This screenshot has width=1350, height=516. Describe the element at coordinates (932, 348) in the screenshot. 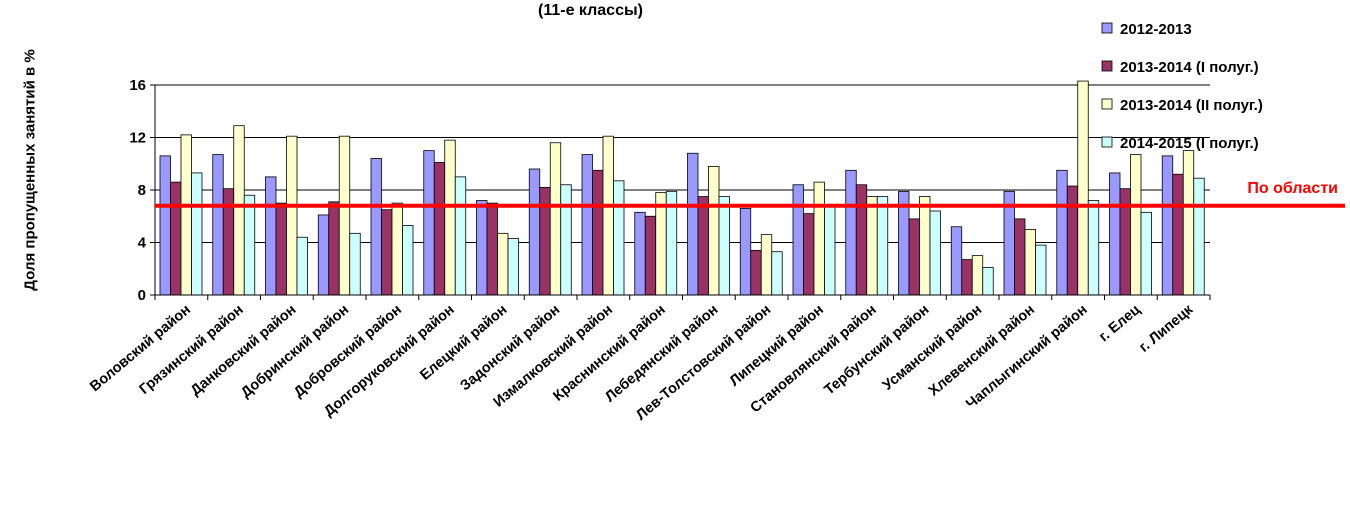

I see `x-category-label: Усманский район` at that location.